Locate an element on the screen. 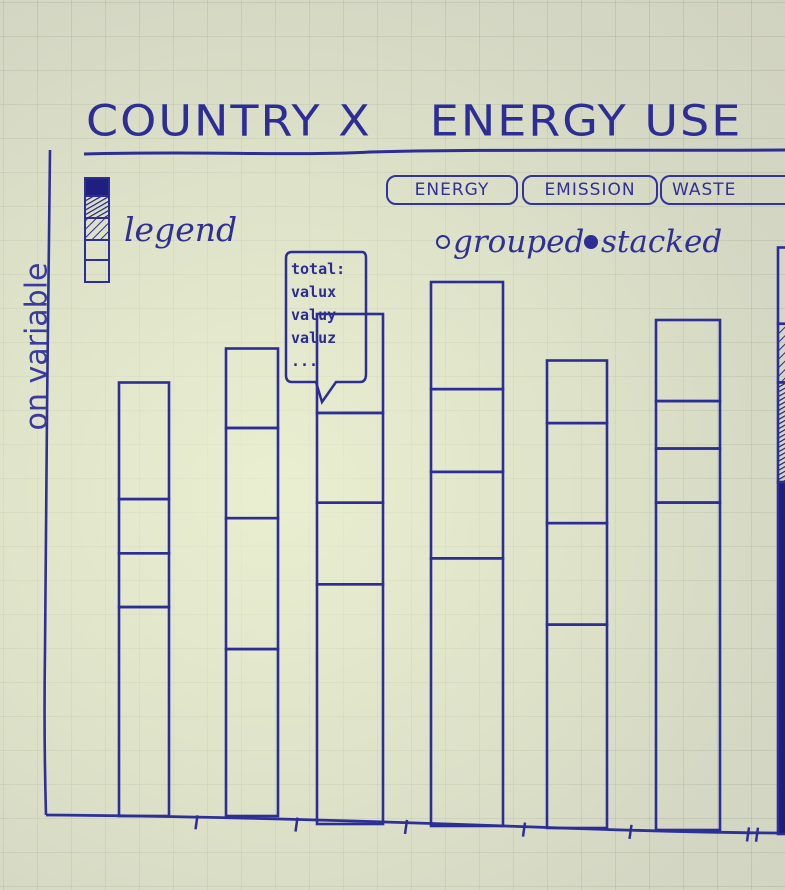 This screenshot has height=890, width=785. radio-stacked: stacked is located at coordinates (653, 242).